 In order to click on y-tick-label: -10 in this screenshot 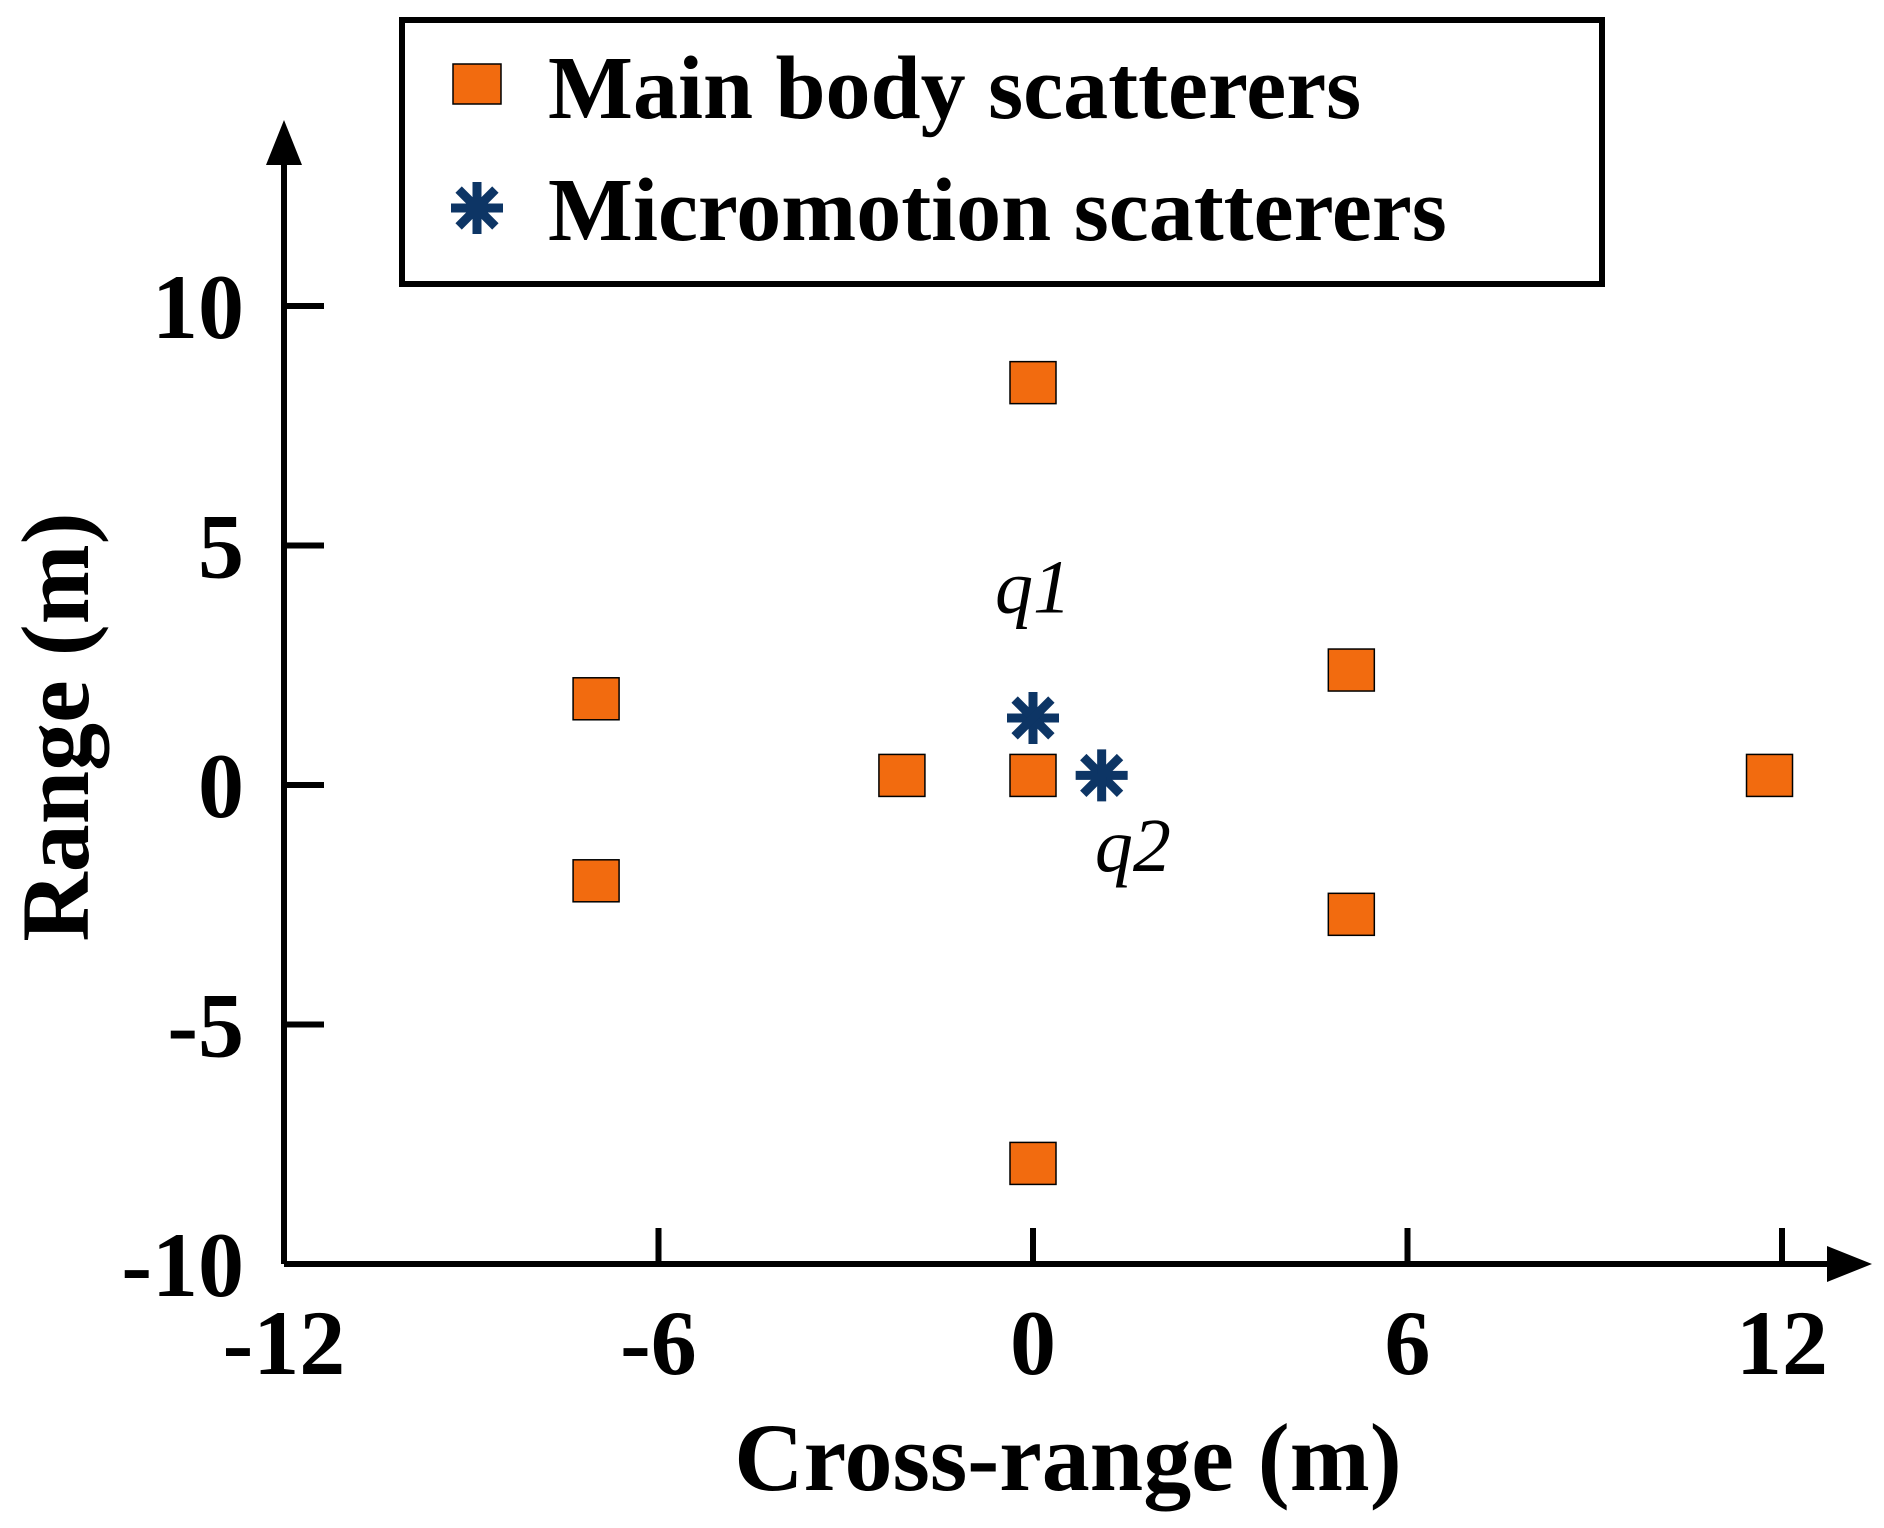, I will do `click(182, 1265)`.